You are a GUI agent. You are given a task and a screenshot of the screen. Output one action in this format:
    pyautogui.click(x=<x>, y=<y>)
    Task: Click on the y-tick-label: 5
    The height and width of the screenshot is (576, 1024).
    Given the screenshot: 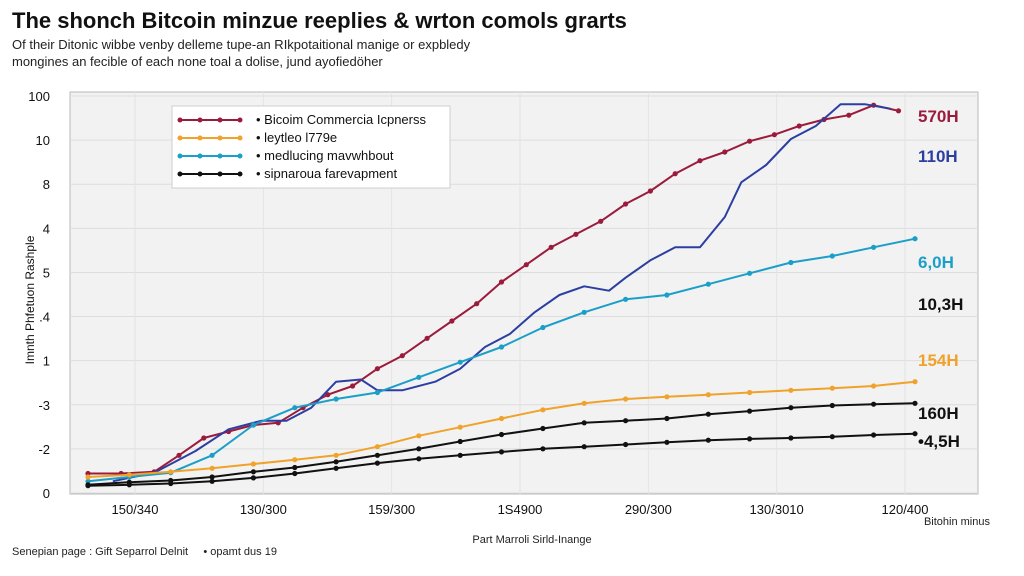 What is the action you would take?
    pyautogui.click(x=46, y=272)
    